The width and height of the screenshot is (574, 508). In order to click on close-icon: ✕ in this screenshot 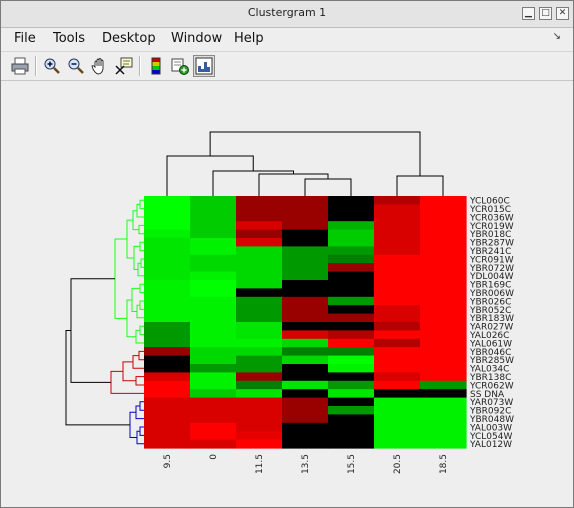, I will do `click(562, 13)`.